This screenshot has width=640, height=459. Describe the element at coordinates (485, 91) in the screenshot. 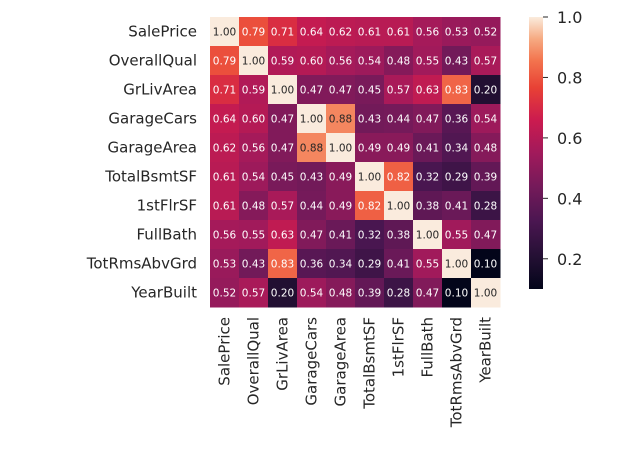

I see `cell-value-label: 0.20` at that location.